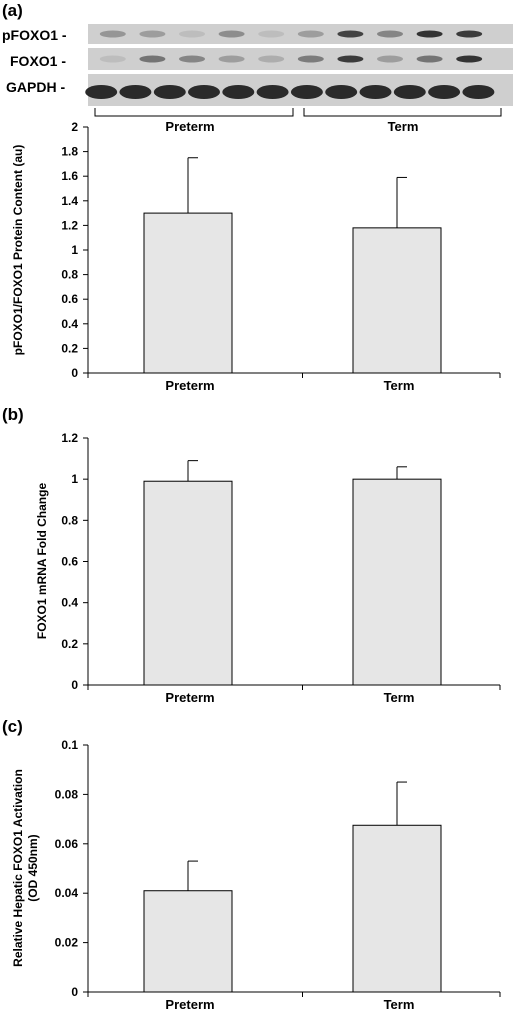  What do you see at coordinates (74, 127) in the screenshot?
I see `y-tick-label: 2` at bounding box center [74, 127].